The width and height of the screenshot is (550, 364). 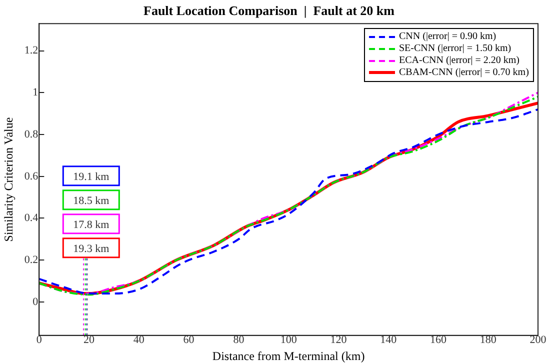 I want to click on y-tick-label: 1, so click(x=35, y=92).